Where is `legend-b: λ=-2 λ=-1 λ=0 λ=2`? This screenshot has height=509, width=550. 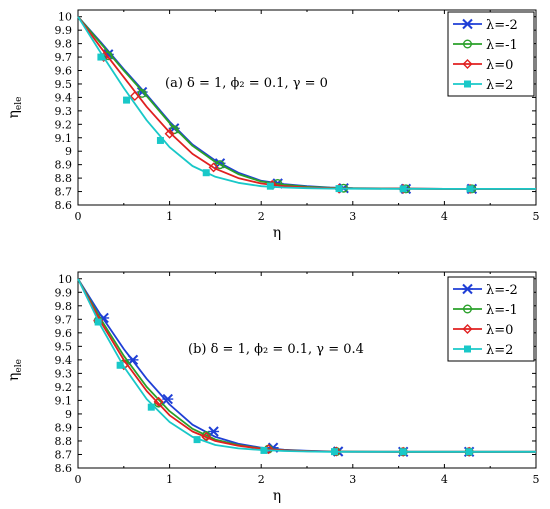 legend-b: λ=-2 λ=-1 λ=0 λ=2 is located at coordinates (491, 319).